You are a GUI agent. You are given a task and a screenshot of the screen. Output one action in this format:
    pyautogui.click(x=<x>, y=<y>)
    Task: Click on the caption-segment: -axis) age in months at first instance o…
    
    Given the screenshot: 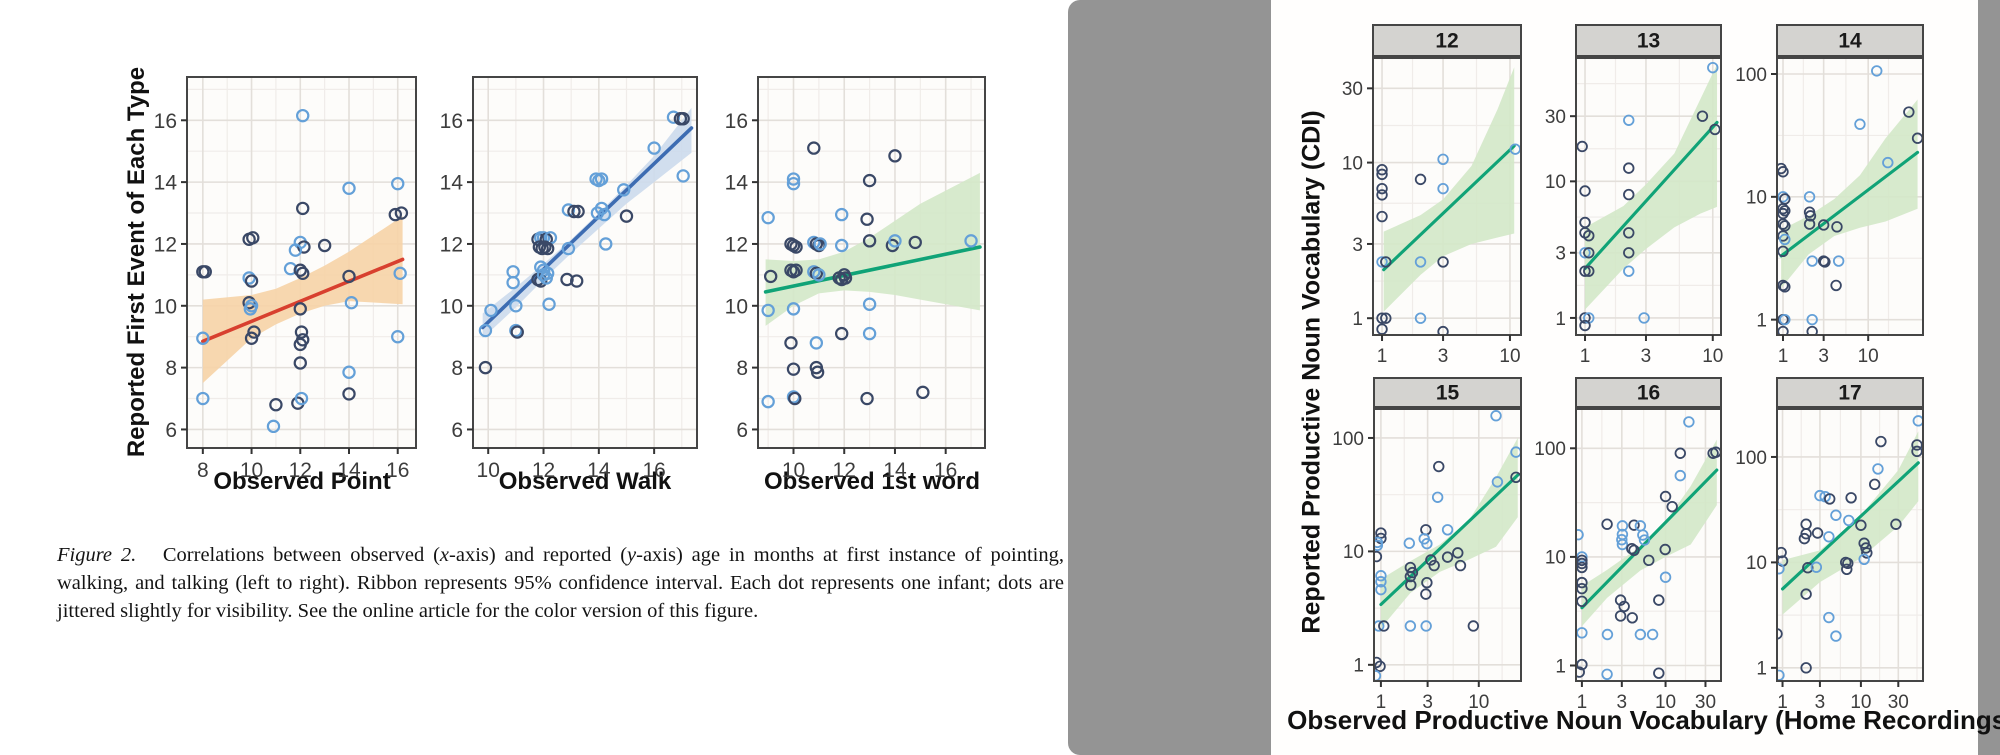 What is the action you would take?
    pyautogui.click(x=560, y=583)
    